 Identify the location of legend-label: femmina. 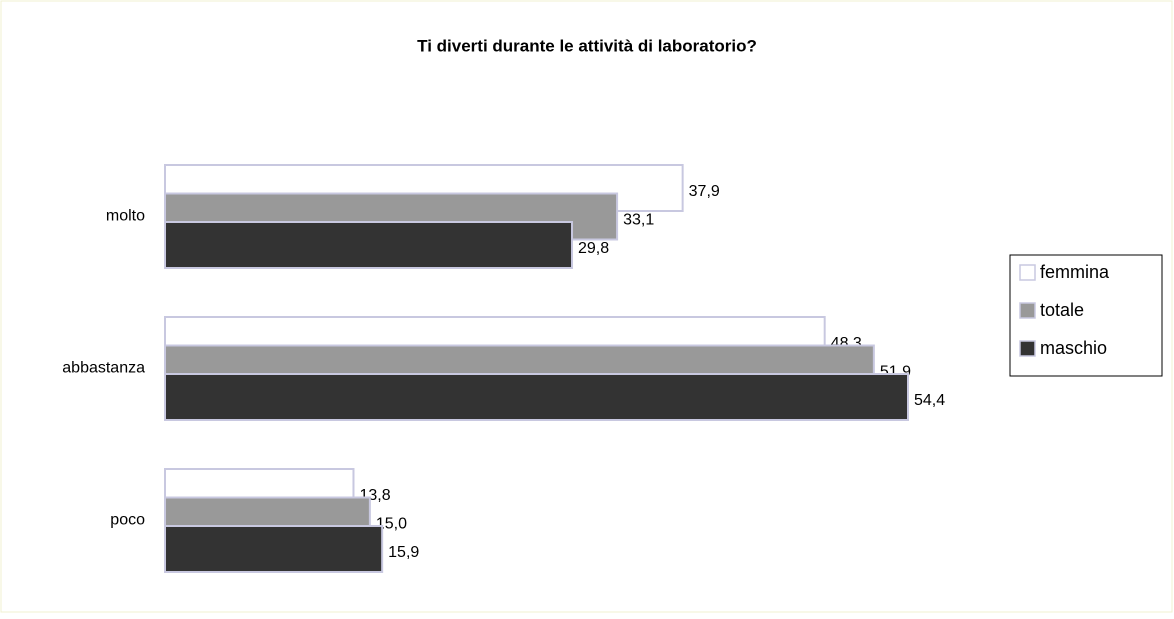
(1075, 272).